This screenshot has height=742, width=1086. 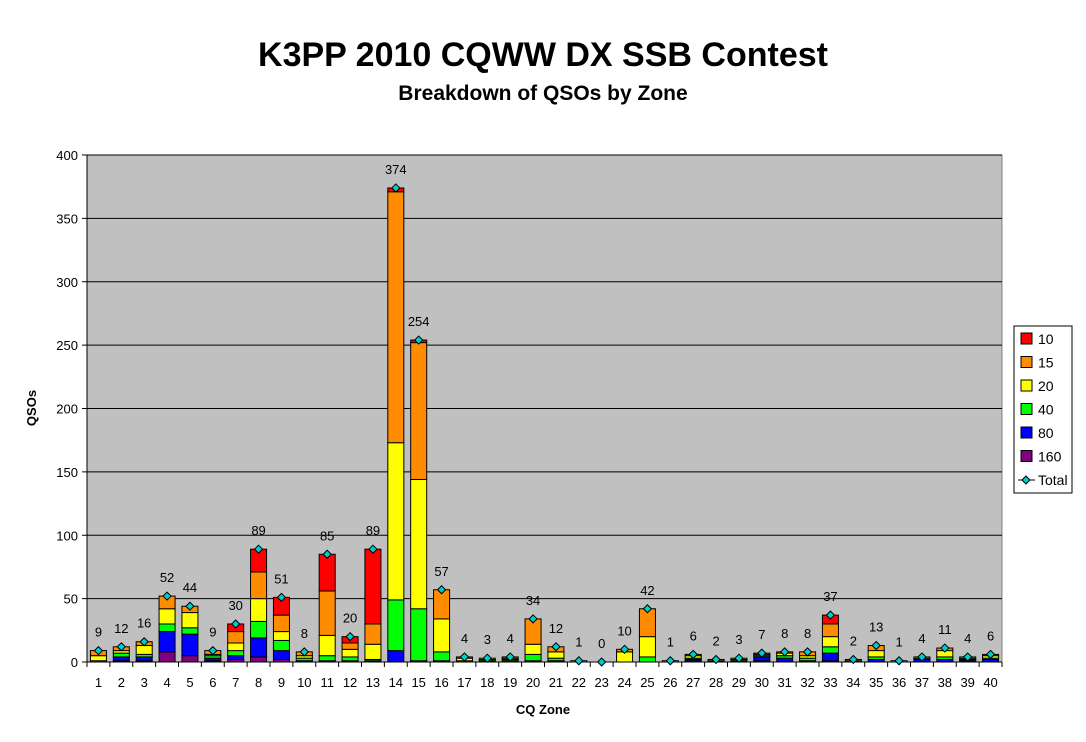 What do you see at coordinates (418, 682) in the screenshot?
I see `x-tick-label: 15` at bounding box center [418, 682].